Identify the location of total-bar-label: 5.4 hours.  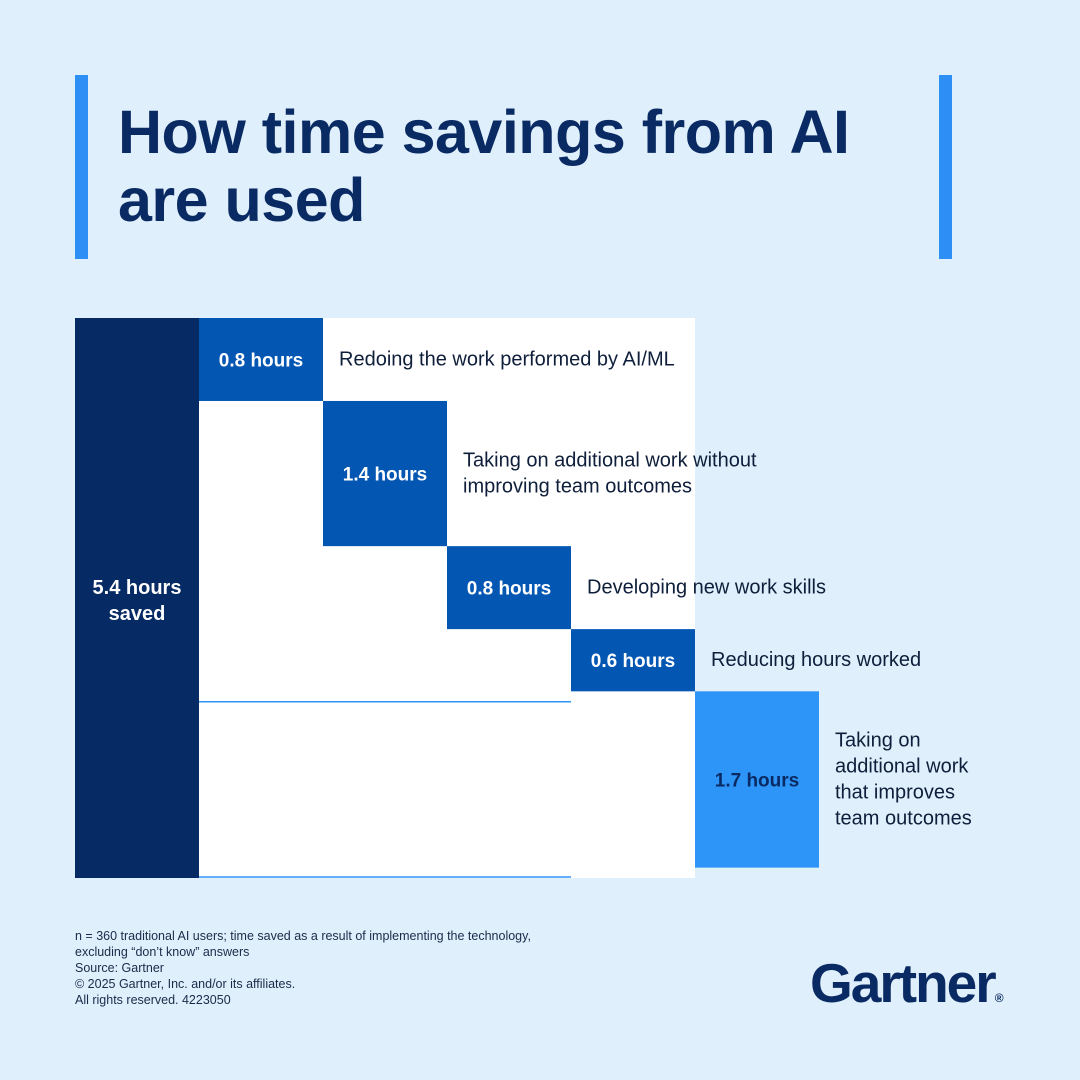
(137, 588).